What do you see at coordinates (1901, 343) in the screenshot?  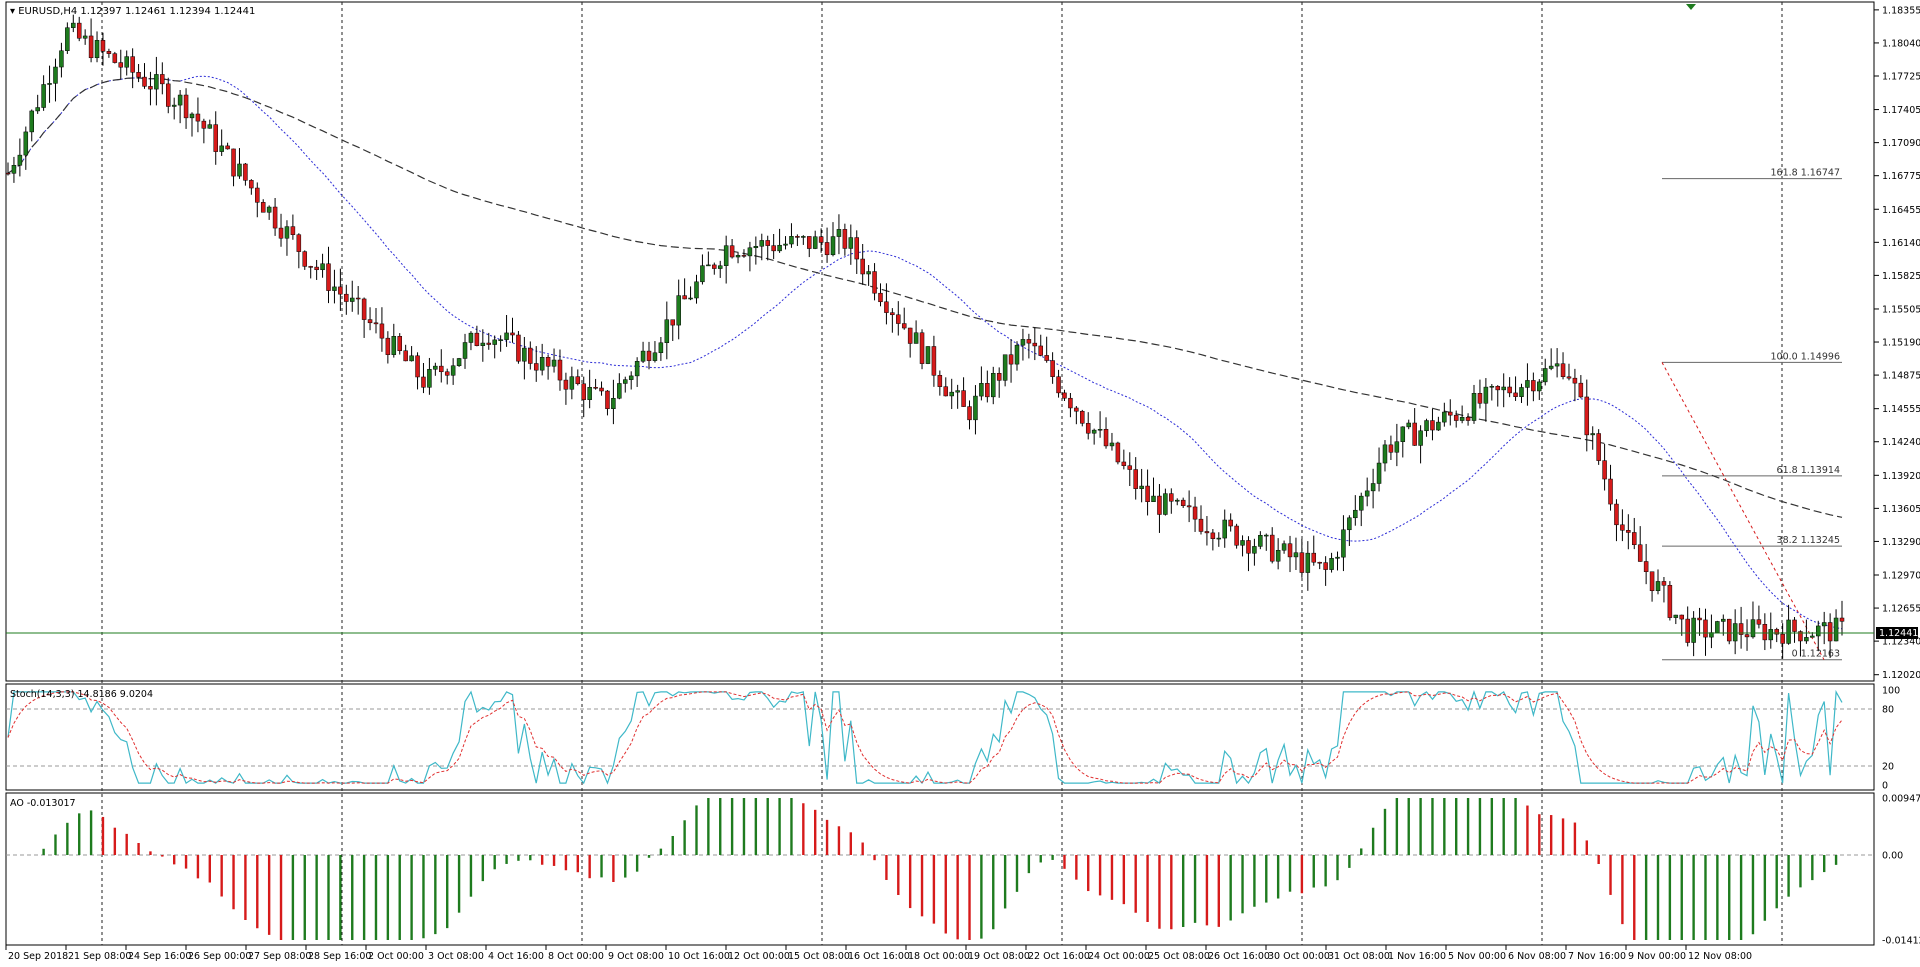 I see `price-tick-label: 1.15190` at bounding box center [1901, 343].